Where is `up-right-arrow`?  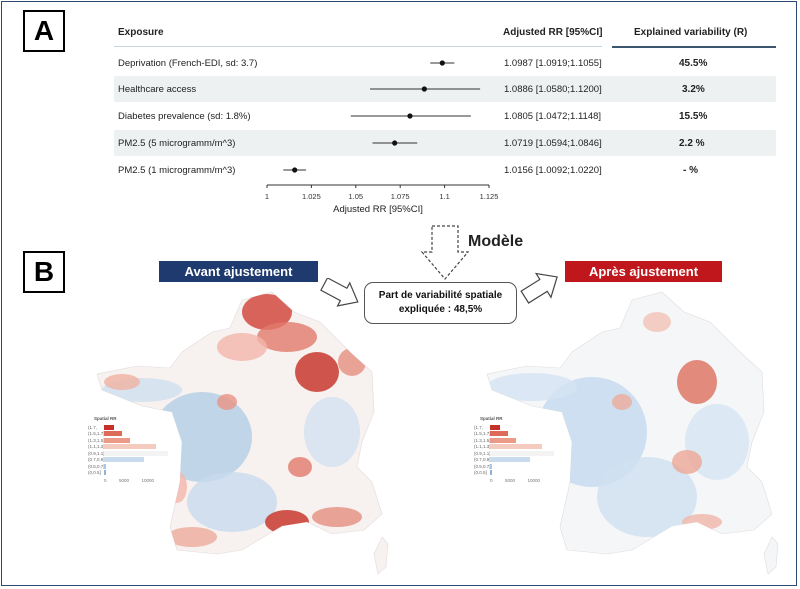 up-right-arrow is located at coordinates (539, 288).